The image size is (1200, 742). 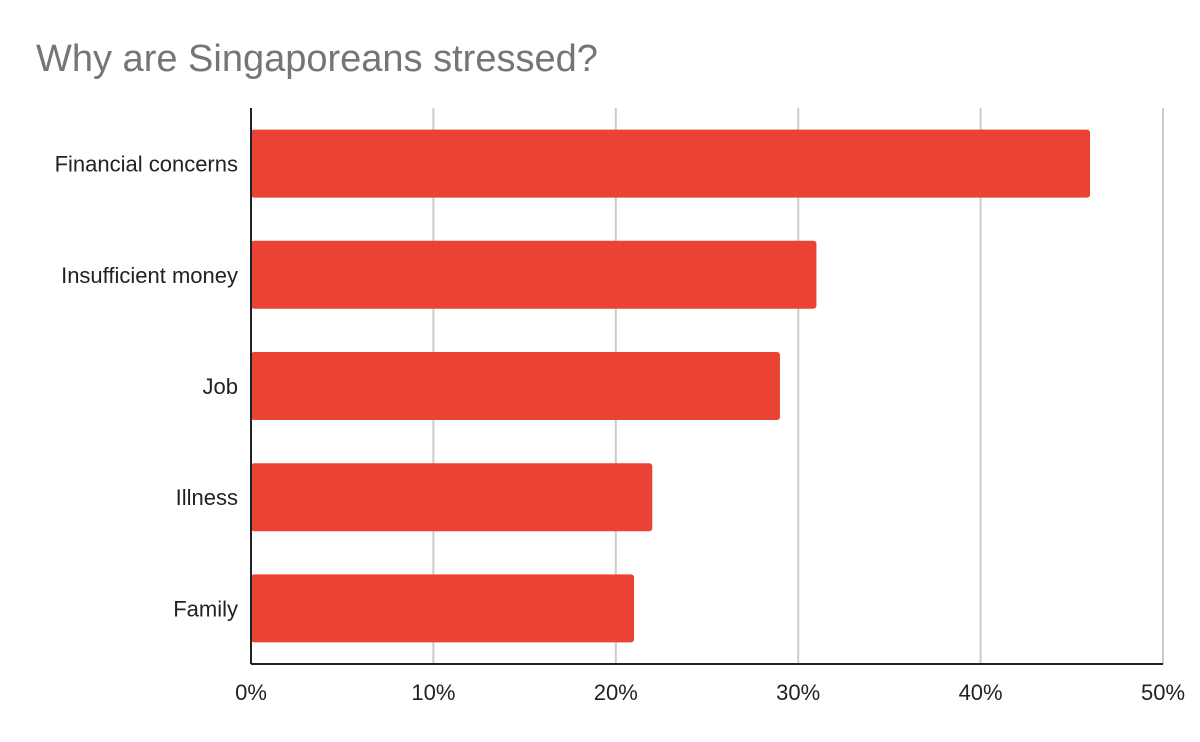 What do you see at coordinates (207, 497) in the screenshot?
I see `category-label: Illness` at bounding box center [207, 497].